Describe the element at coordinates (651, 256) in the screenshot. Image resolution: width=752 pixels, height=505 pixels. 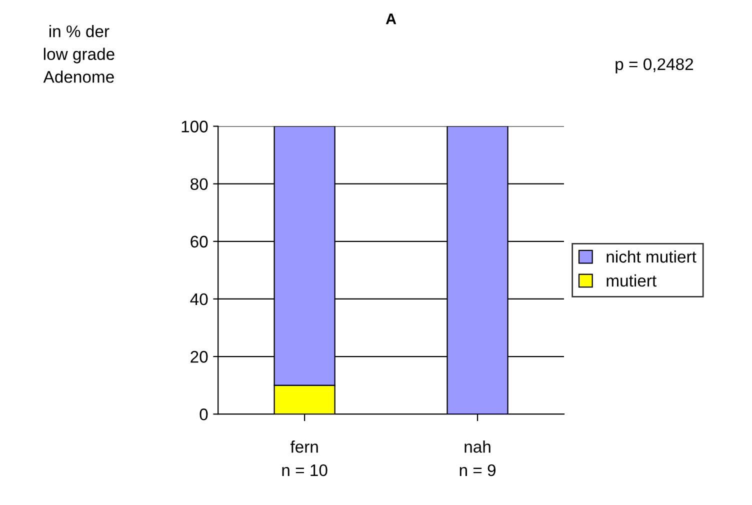
I see `legend-label: nicht mutiert` at that location.